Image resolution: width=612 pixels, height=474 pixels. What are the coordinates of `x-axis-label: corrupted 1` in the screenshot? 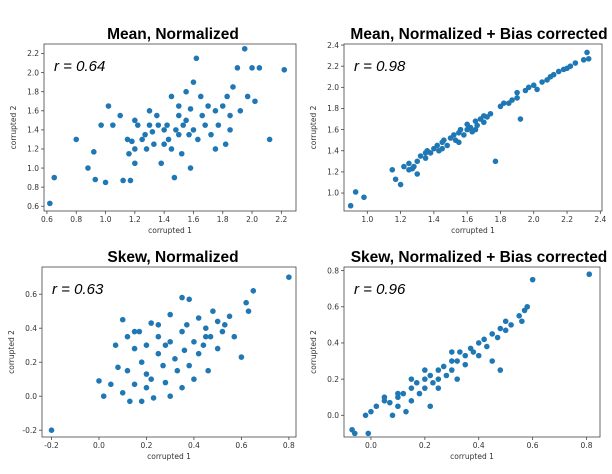 It's located at (170, 230).